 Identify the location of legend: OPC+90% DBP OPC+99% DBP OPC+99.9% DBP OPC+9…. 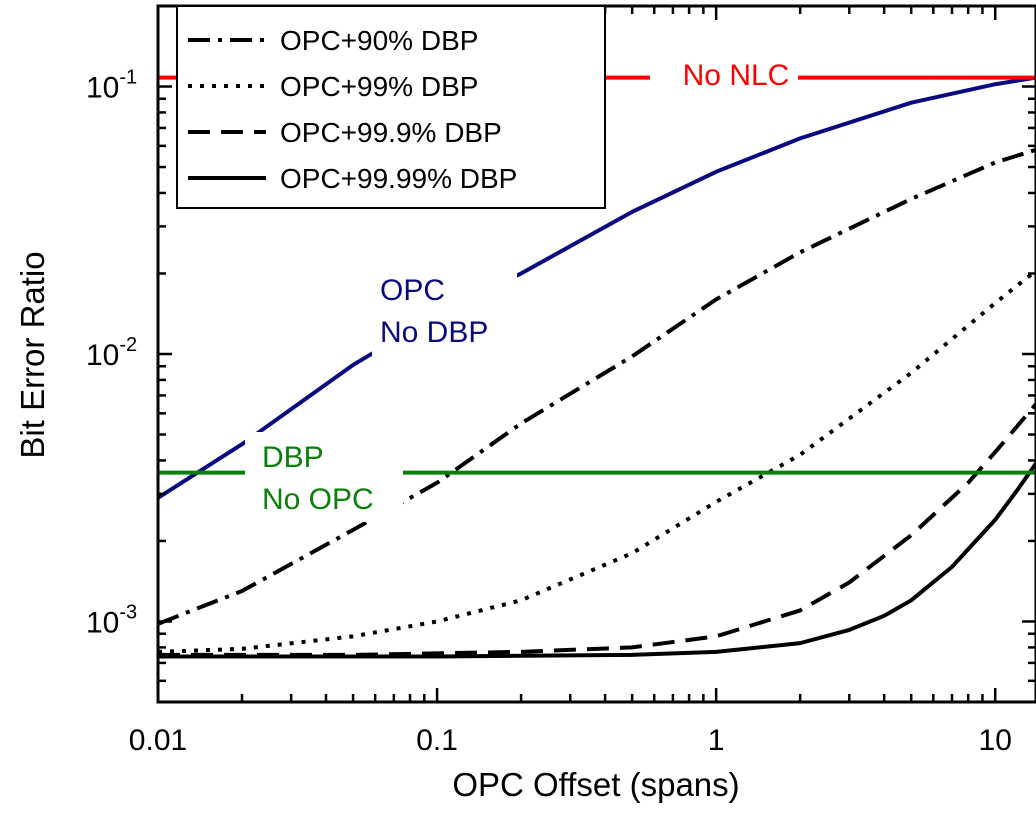
(391, 107).